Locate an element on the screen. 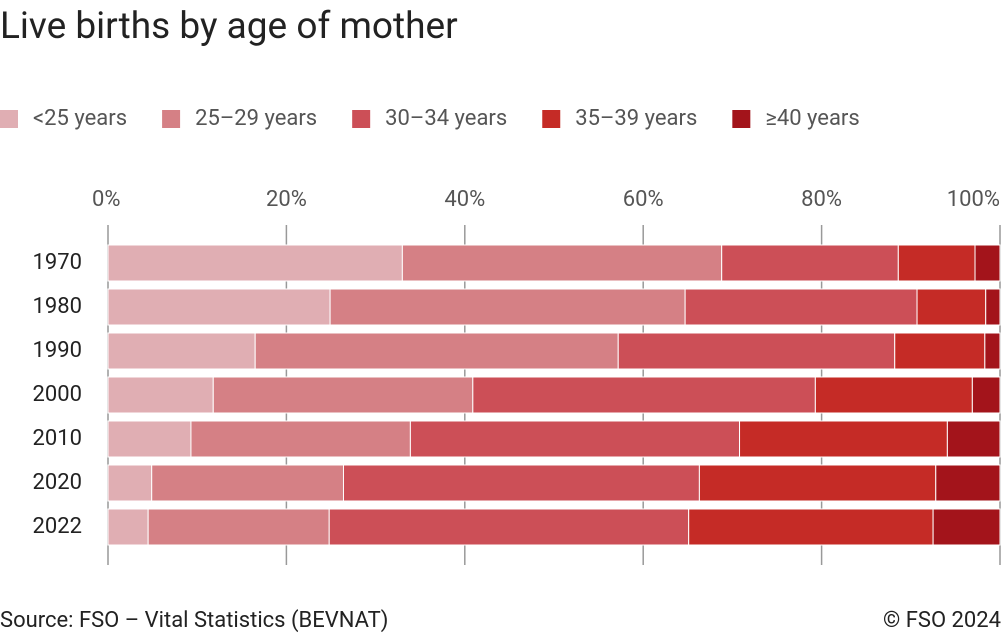 The height and width of the screenshot is (638, 1004). x-tick-label: 20% is located at coordinates (286, 199).